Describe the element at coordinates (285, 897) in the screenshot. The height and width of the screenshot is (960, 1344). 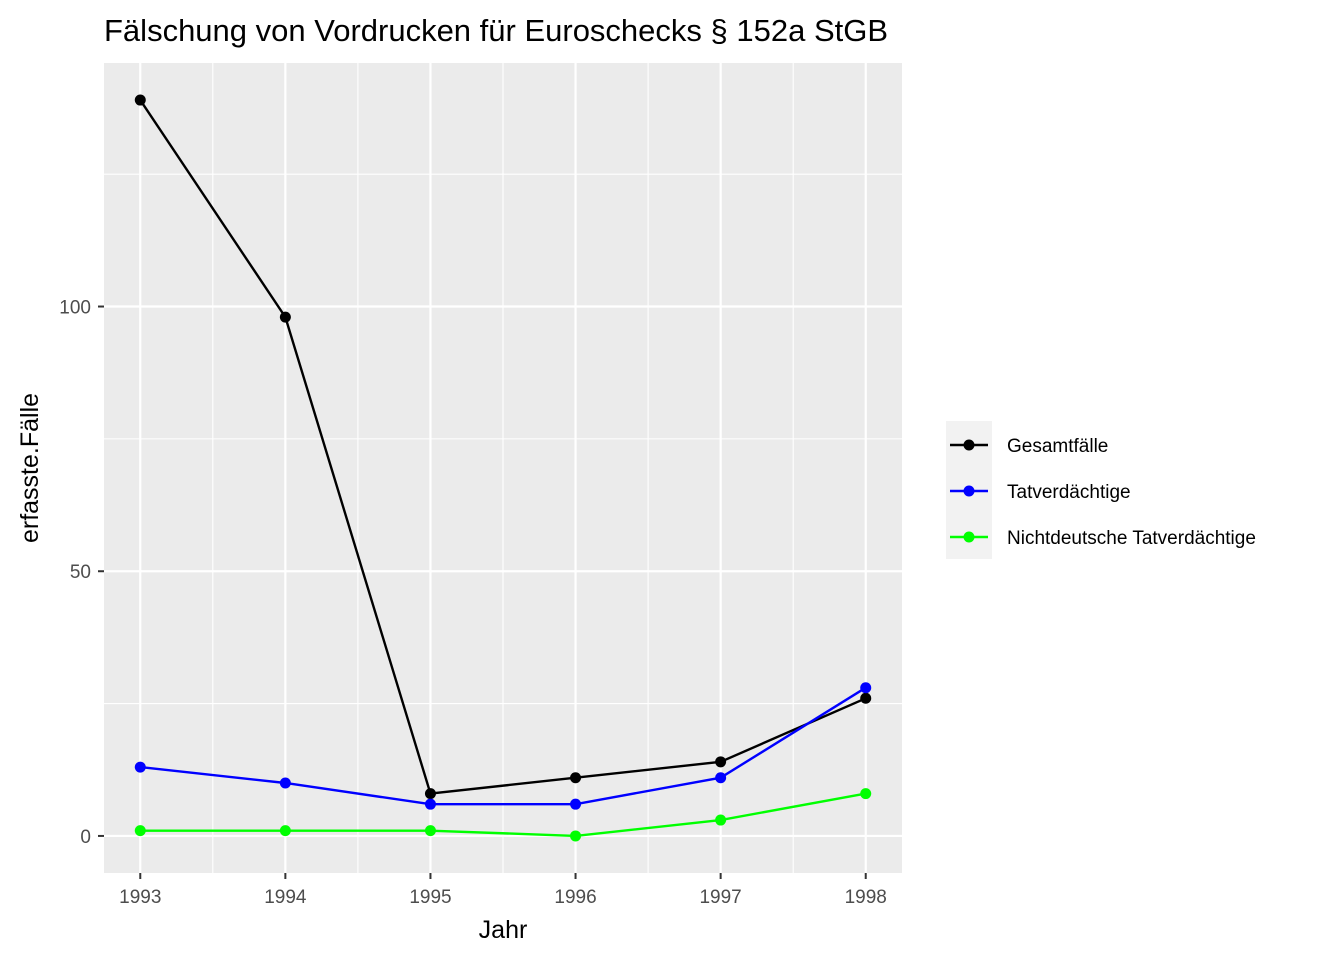
I see `x-tick-label: 1994` at that location.